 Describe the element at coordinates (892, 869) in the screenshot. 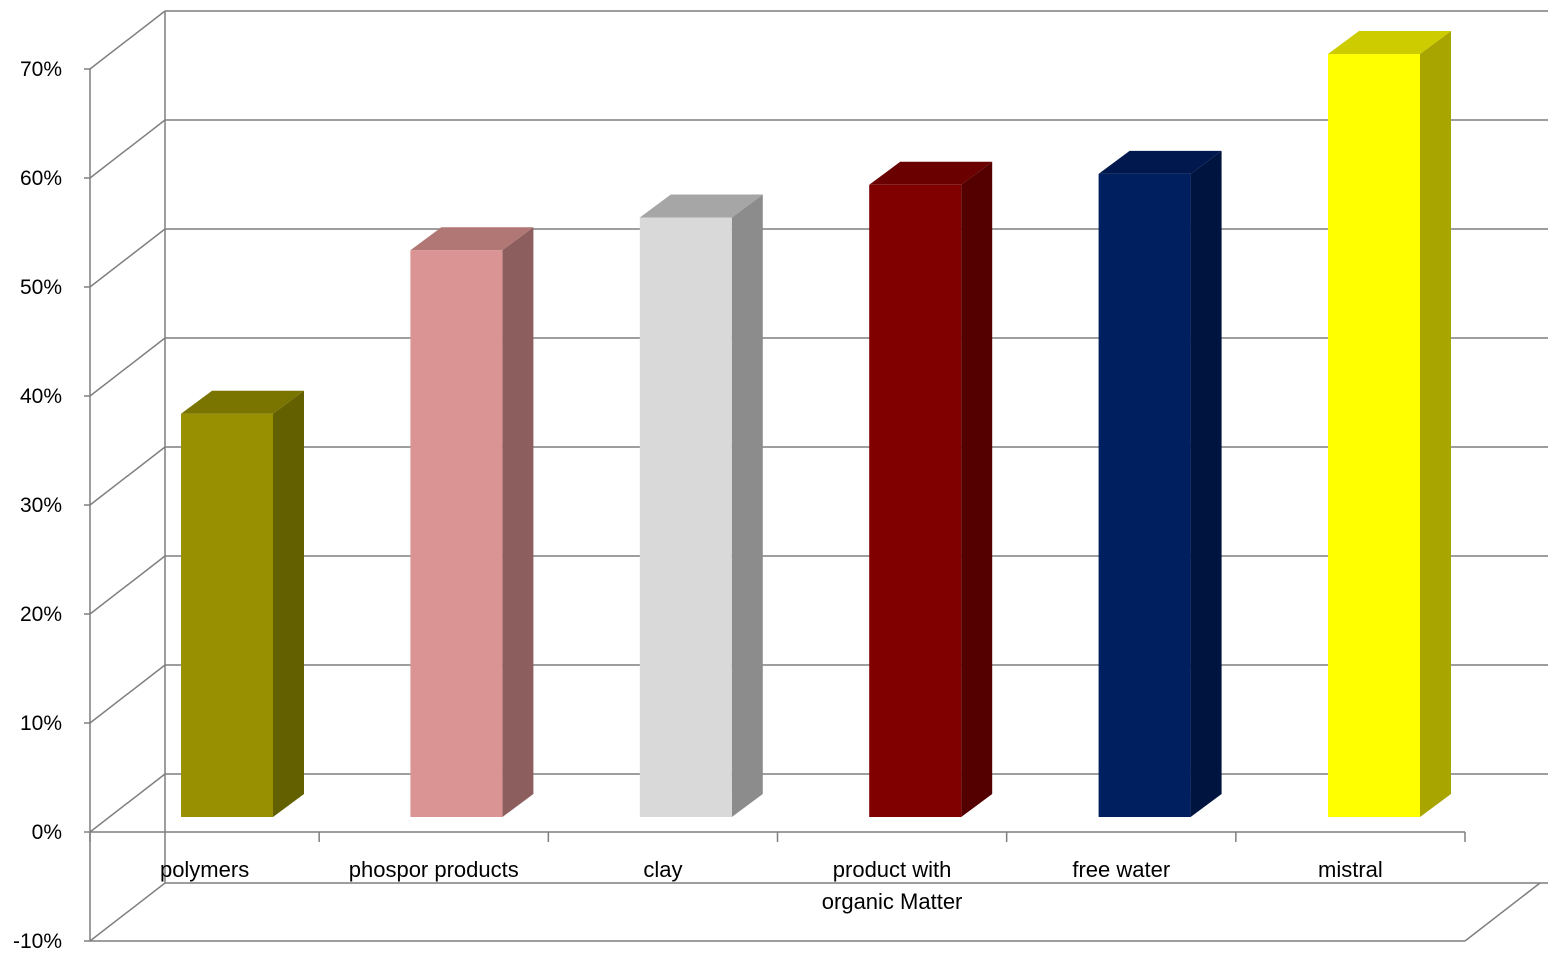

I see `x-category-label-line: product with` at that location.